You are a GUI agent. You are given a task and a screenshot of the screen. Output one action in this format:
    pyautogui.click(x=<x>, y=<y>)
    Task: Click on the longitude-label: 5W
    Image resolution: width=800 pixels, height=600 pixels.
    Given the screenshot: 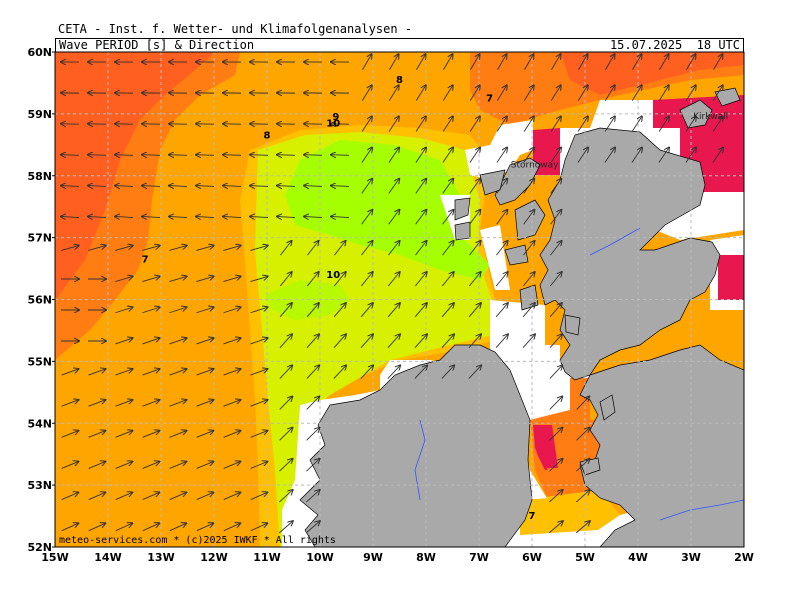 What is the action you would take?
    pyautogui.click(x=585, y=557)
    